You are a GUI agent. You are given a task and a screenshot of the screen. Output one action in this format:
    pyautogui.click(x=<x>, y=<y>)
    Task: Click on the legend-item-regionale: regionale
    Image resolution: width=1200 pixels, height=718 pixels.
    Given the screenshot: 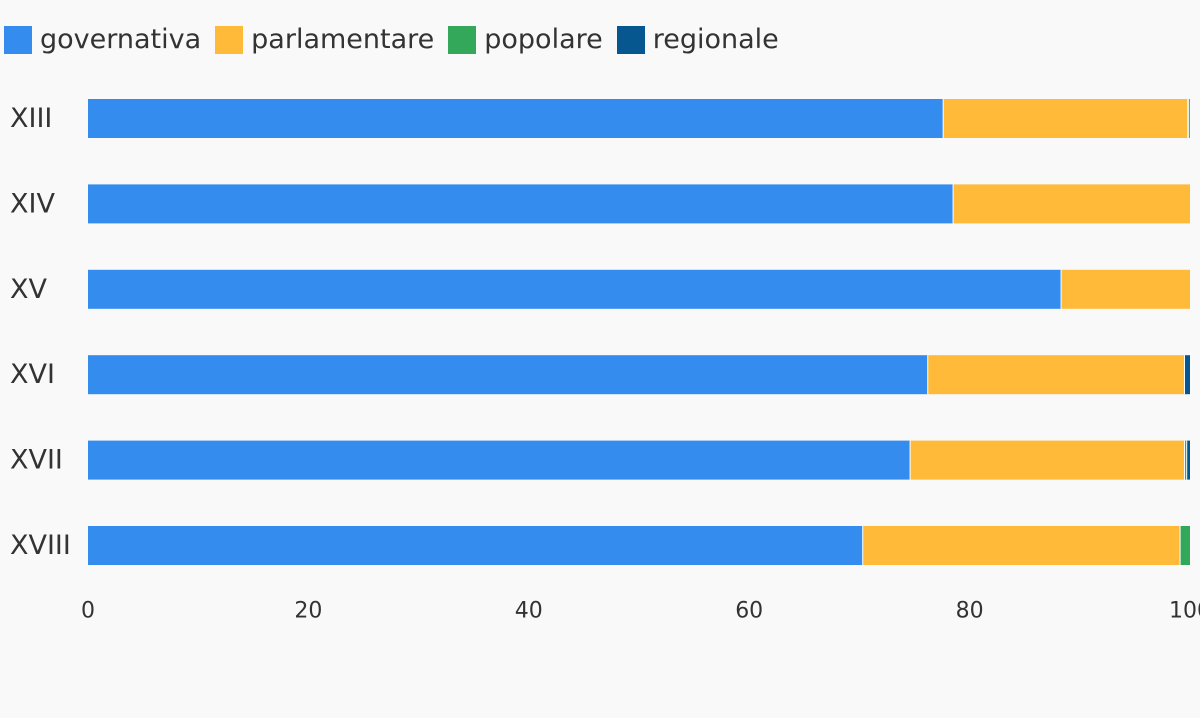 What is the action you would take?
    pyautogui.click(x=697, y=40)
    